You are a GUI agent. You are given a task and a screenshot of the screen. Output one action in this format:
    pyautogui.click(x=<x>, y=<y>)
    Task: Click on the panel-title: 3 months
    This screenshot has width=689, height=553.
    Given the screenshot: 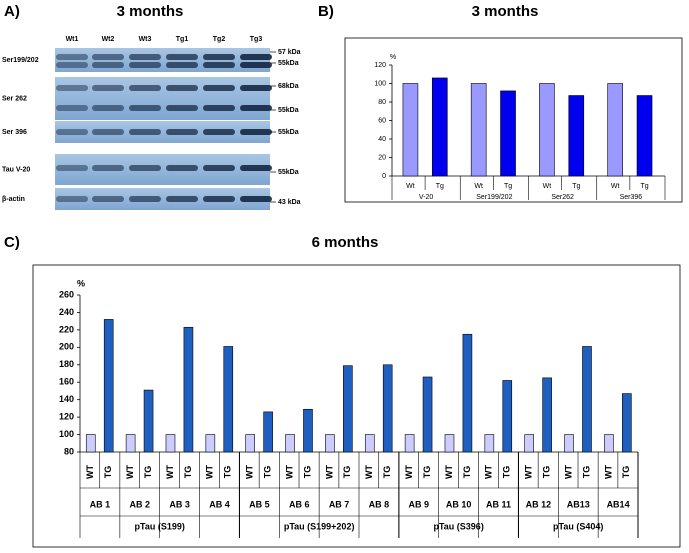 What is the action you would take?
    pyautogui.click(x=150, y=11)
    